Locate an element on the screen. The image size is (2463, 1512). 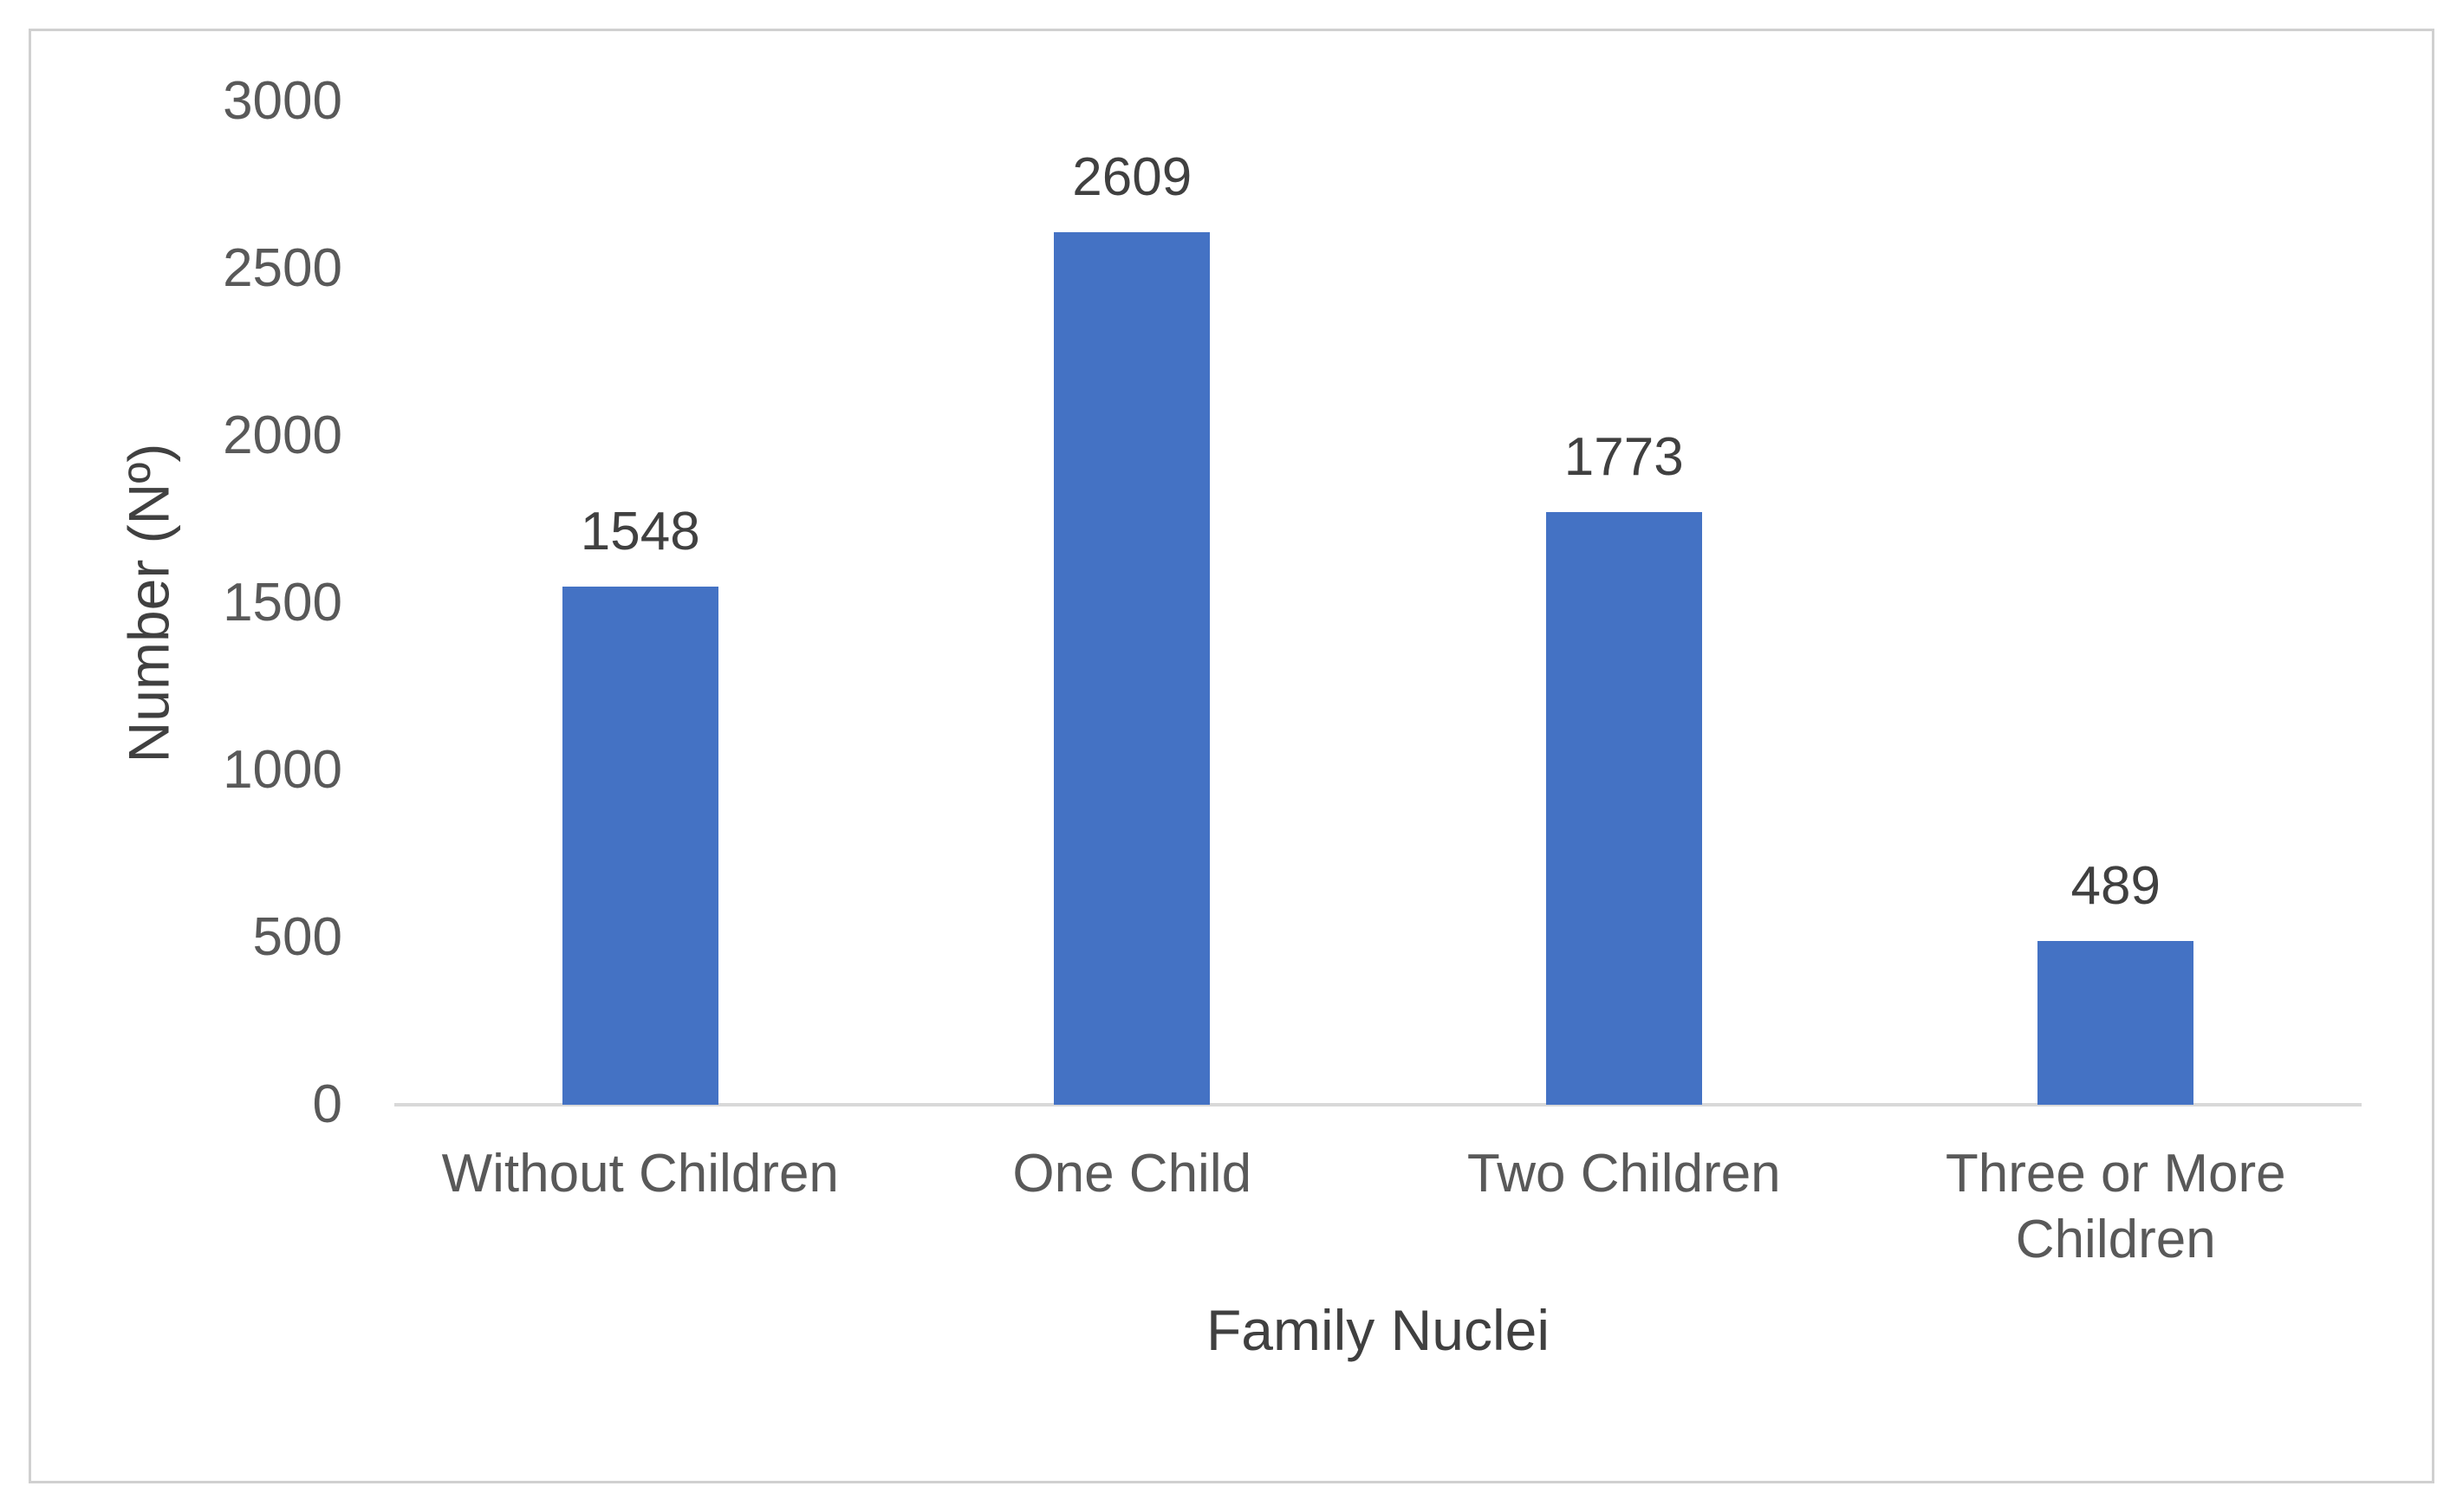
category-label: Three or More Children is located at coordinates (2115, 1206).